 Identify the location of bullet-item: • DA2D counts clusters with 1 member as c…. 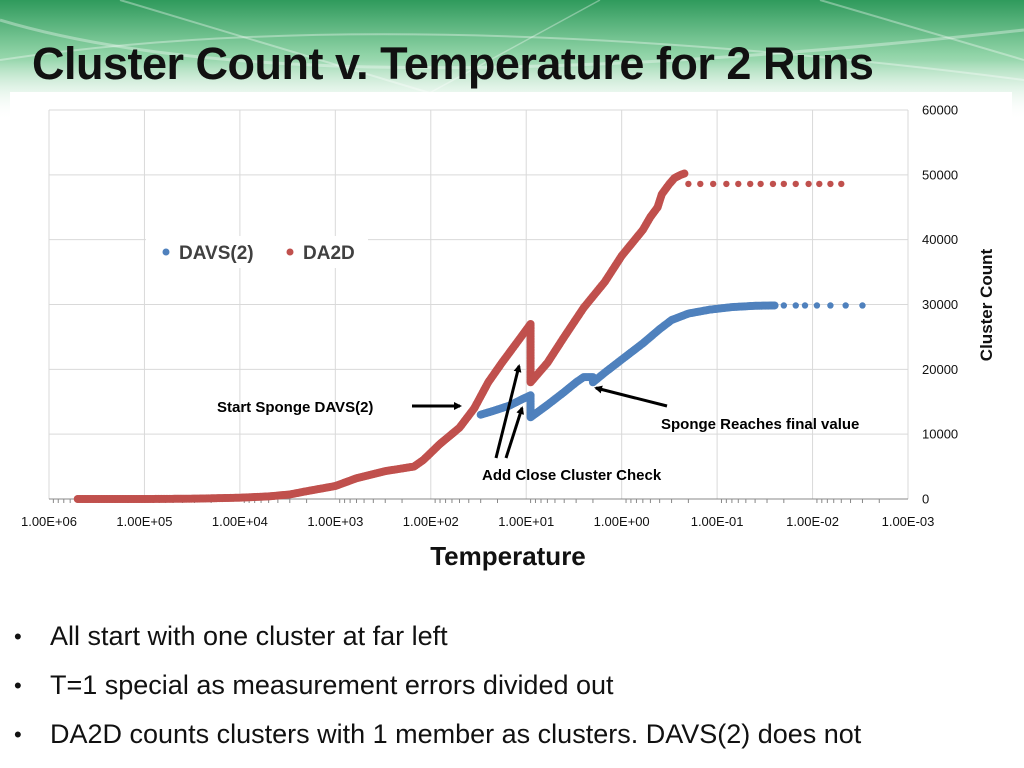
(437, 734).